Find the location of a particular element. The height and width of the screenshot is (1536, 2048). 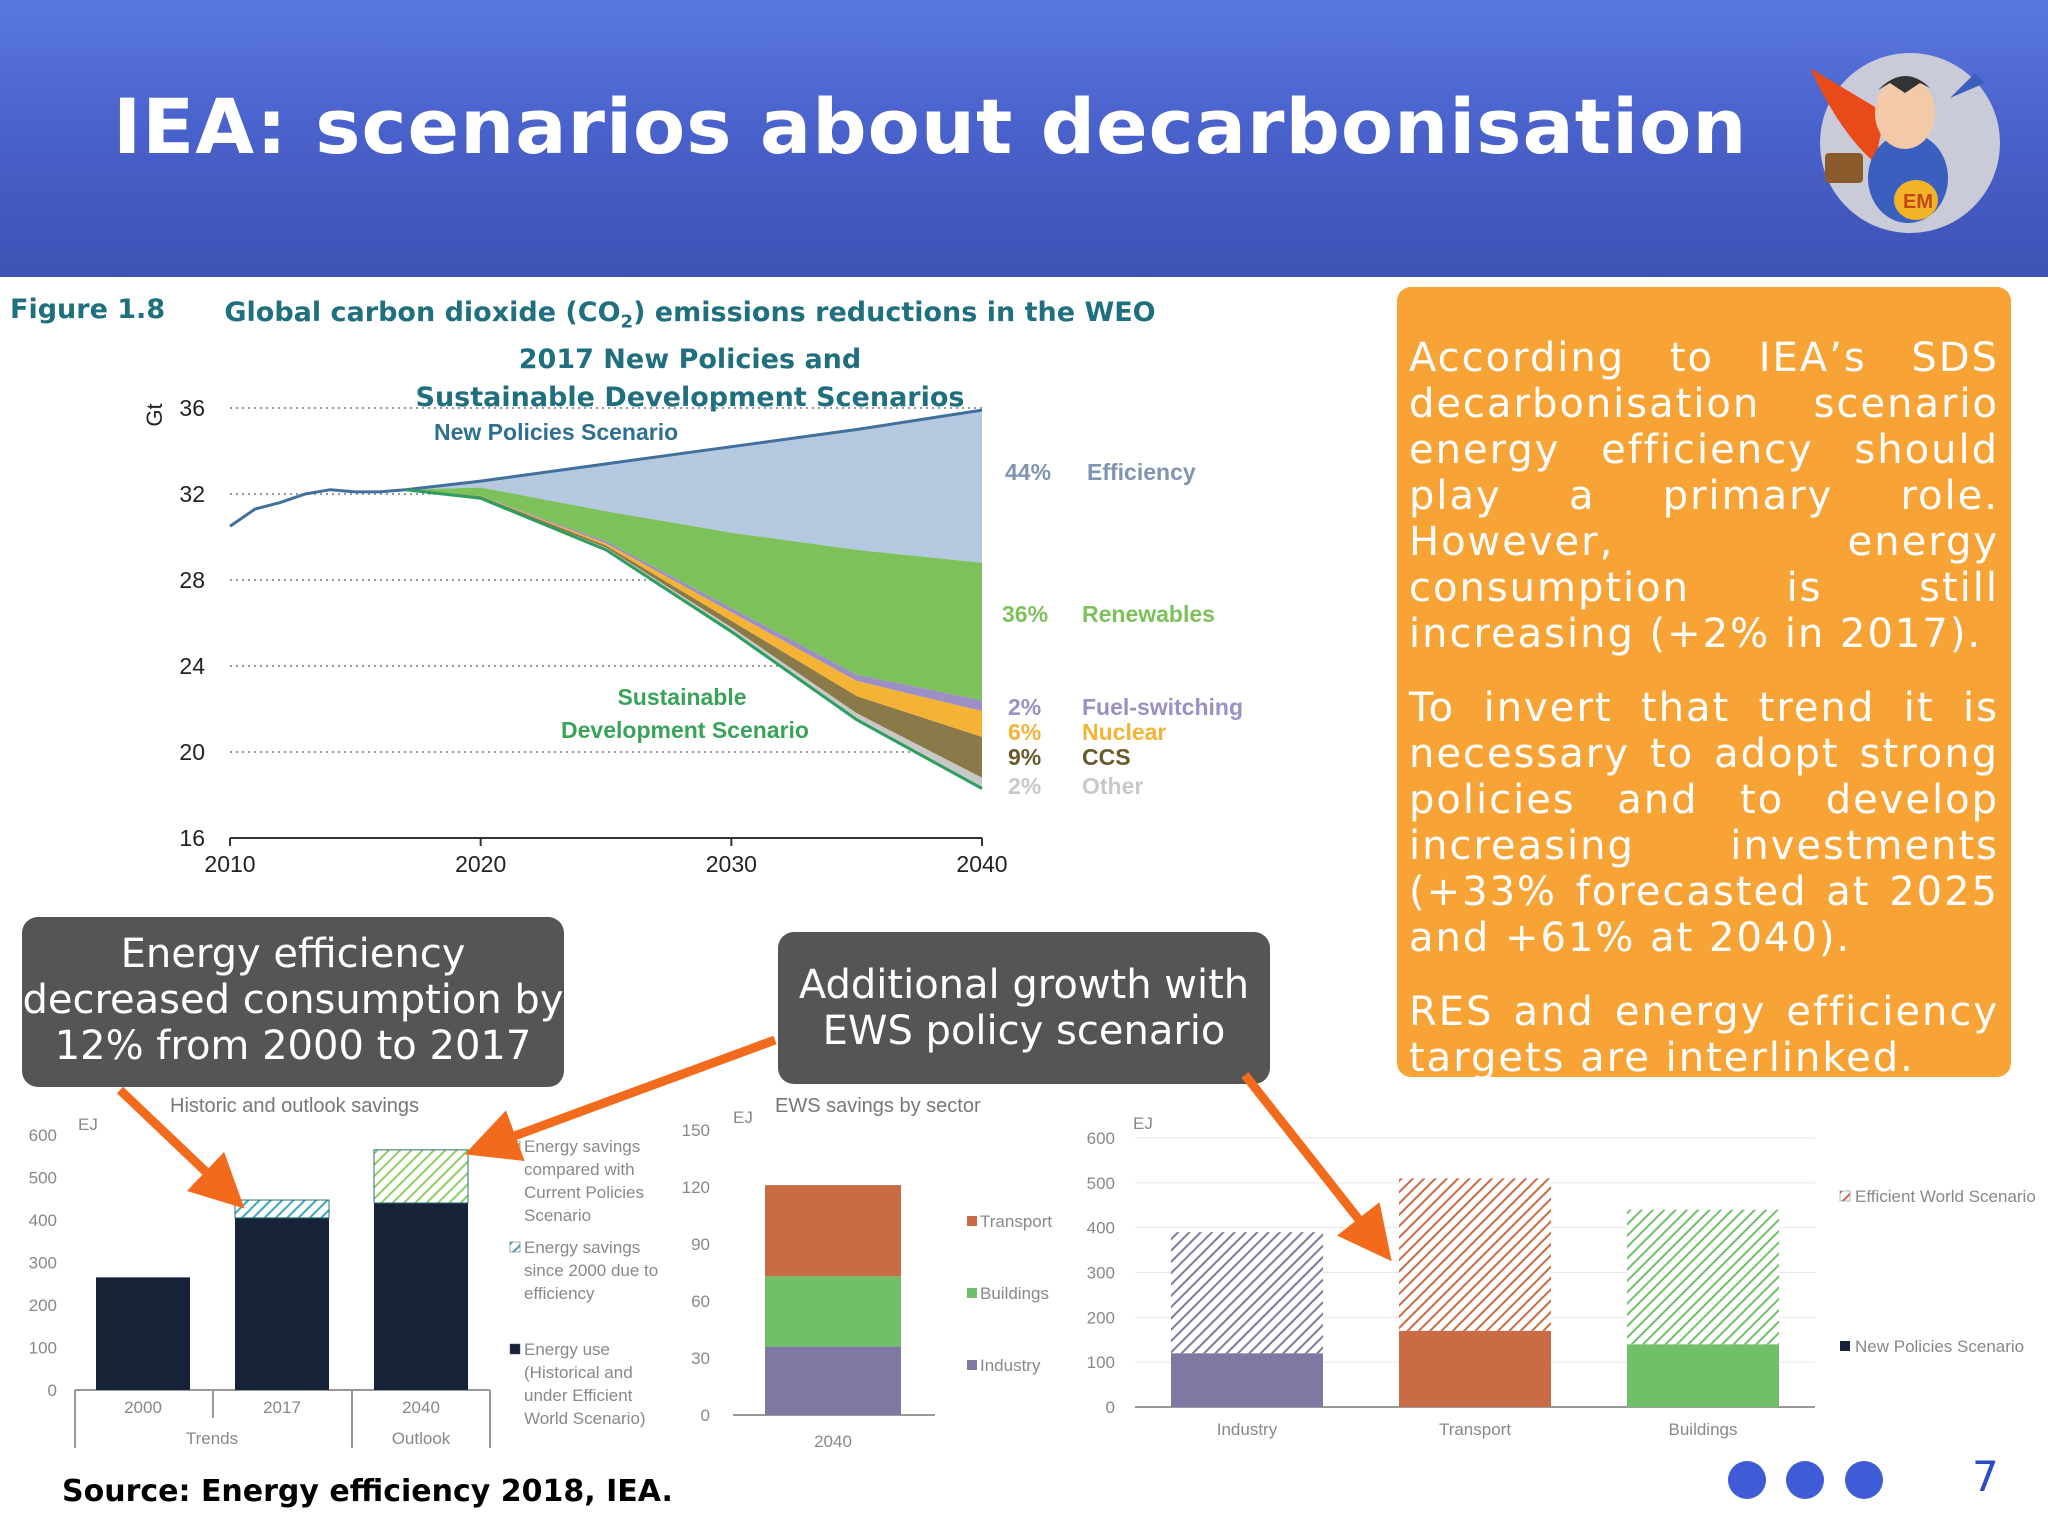

fist-icon is located at coordinates (1967, 85).